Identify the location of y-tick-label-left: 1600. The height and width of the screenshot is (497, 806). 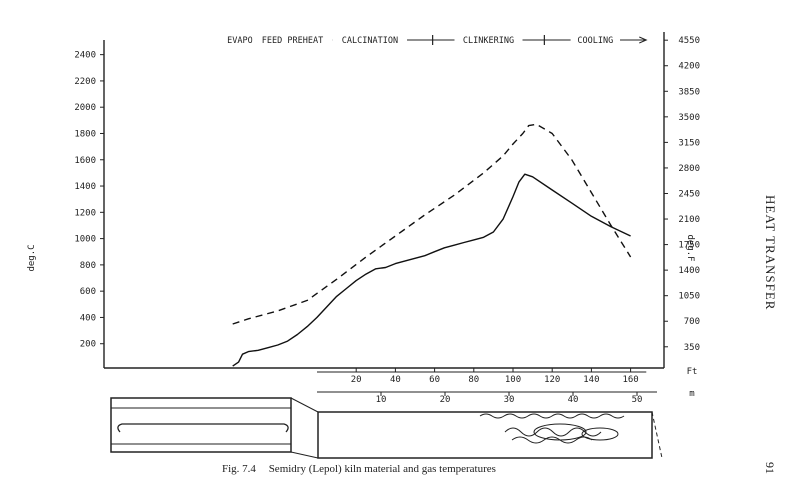
(85, 161).